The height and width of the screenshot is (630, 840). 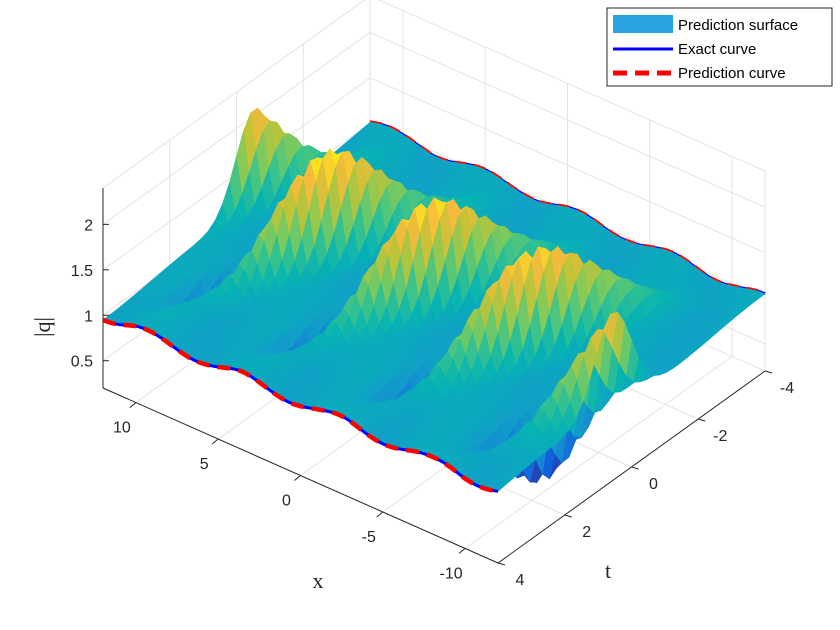 What do you see at coordinates (643, 24) in the screenshot?
I see `legend-swatch-surface` at bounding box center [643, 24].